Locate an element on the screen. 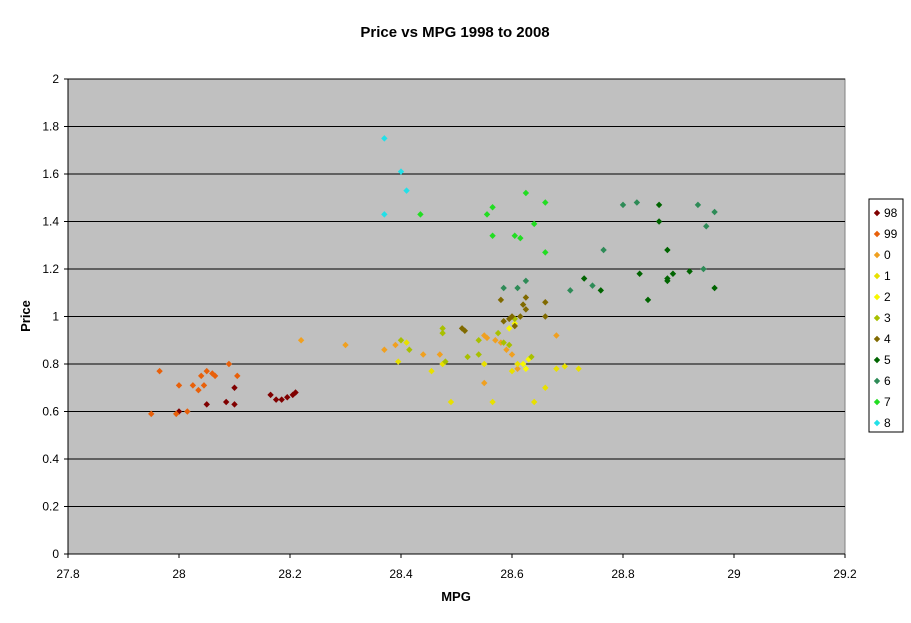 The width and height of the screenshot is (911, 623). legend-label: 2 is located at coordinates (887, 297).